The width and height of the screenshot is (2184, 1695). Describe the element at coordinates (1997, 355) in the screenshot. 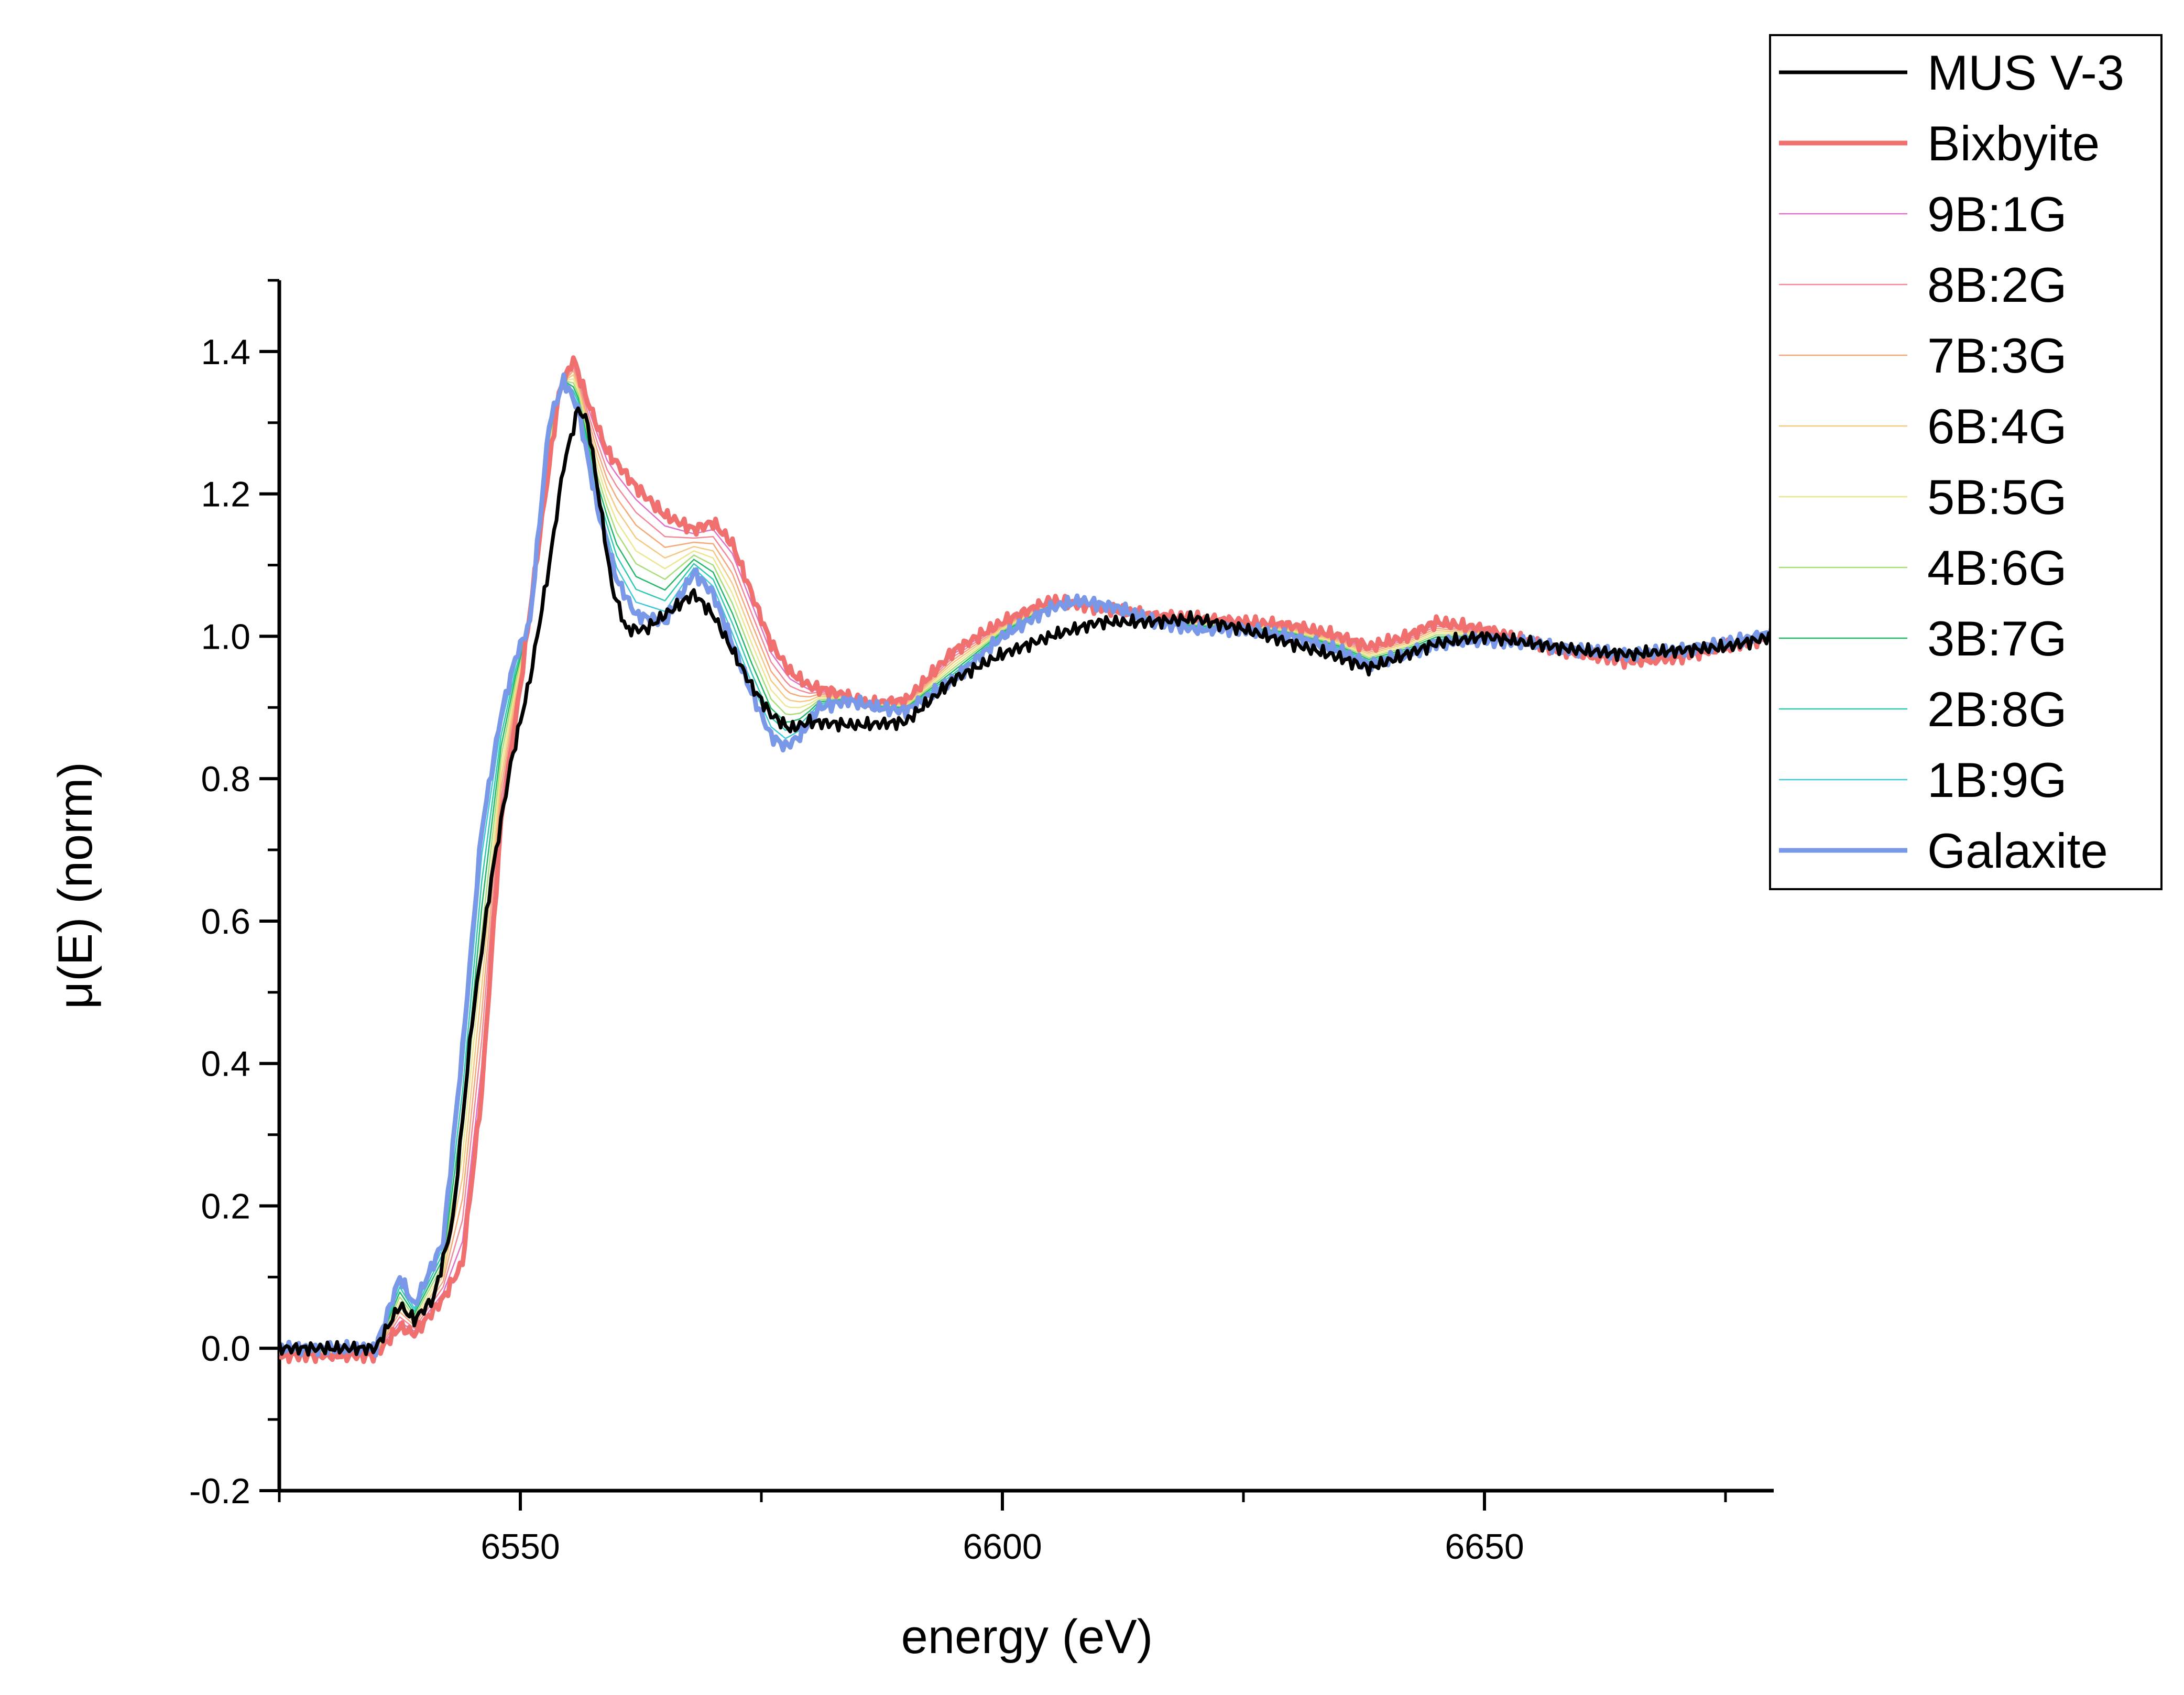

I see `legend-label: 7B:3G` at that location.